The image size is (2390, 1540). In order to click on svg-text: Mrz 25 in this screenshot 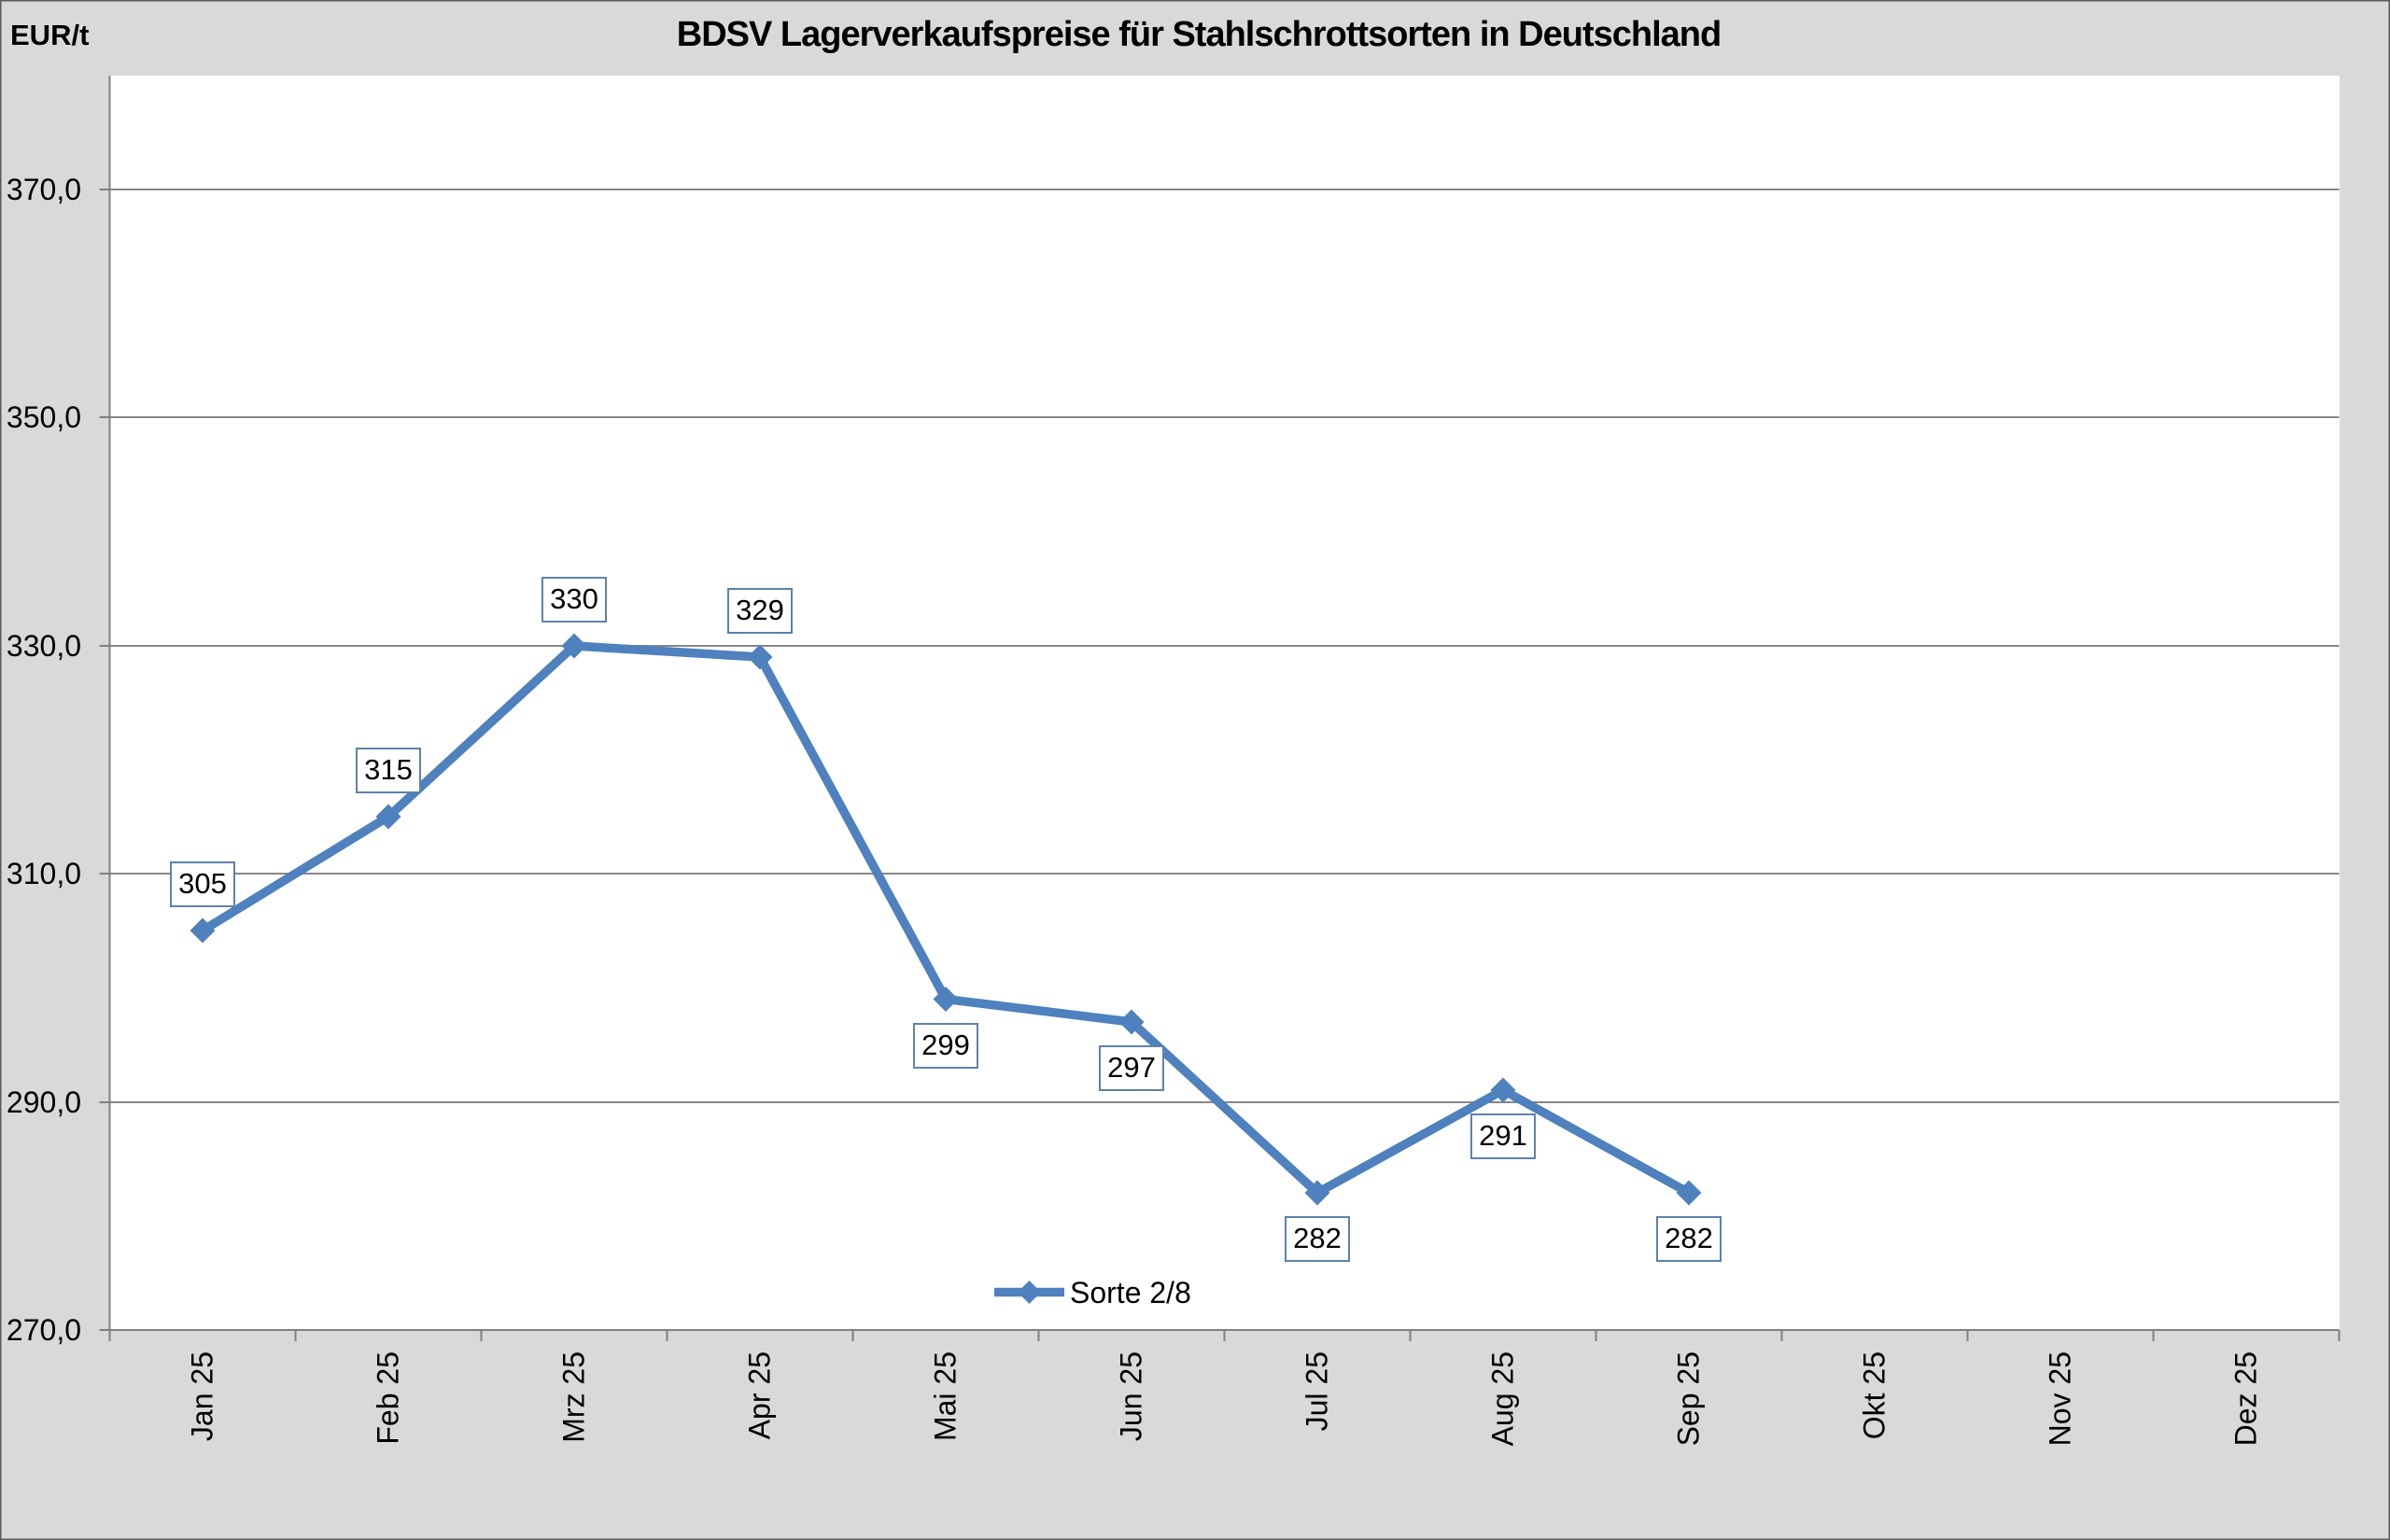, I will do `click(574, 1397)`.